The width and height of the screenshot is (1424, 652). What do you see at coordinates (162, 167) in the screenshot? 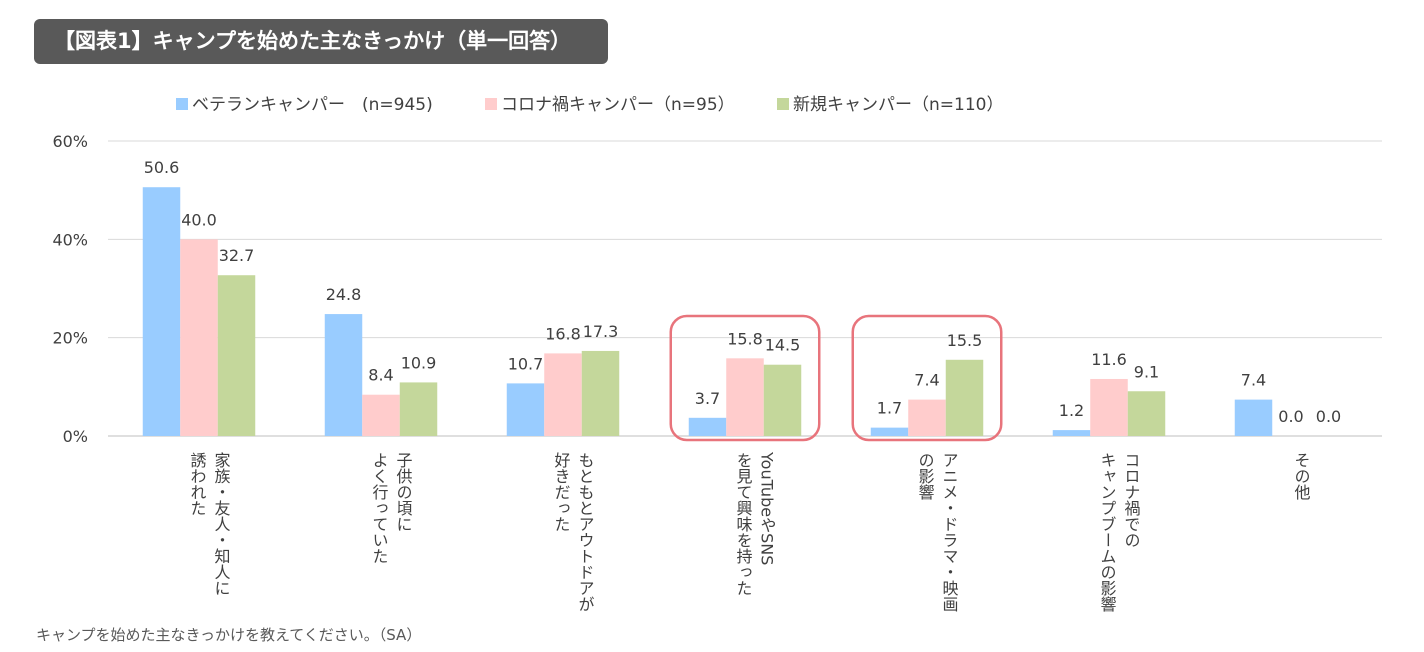
I see `data-label: 50.6` at bounding box center [162, 167].